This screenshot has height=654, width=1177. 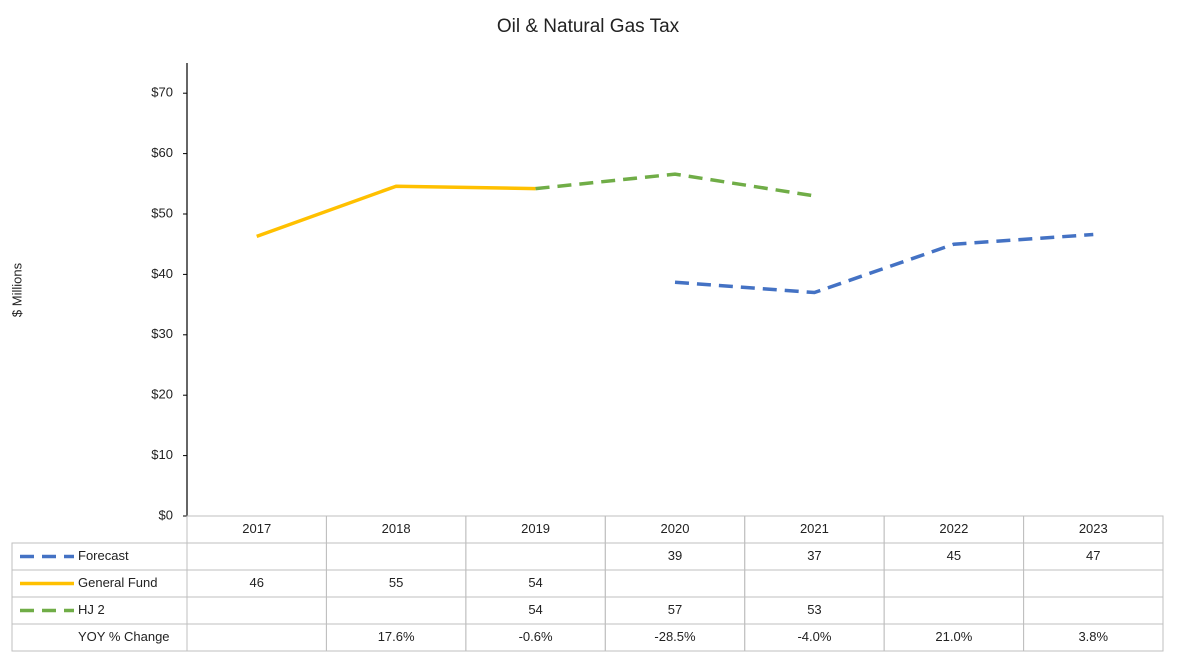 What do you see at coordinates (162, 212) in the screenshot?
I see `y-tick-label: $50` at bounding box center [162, 212].